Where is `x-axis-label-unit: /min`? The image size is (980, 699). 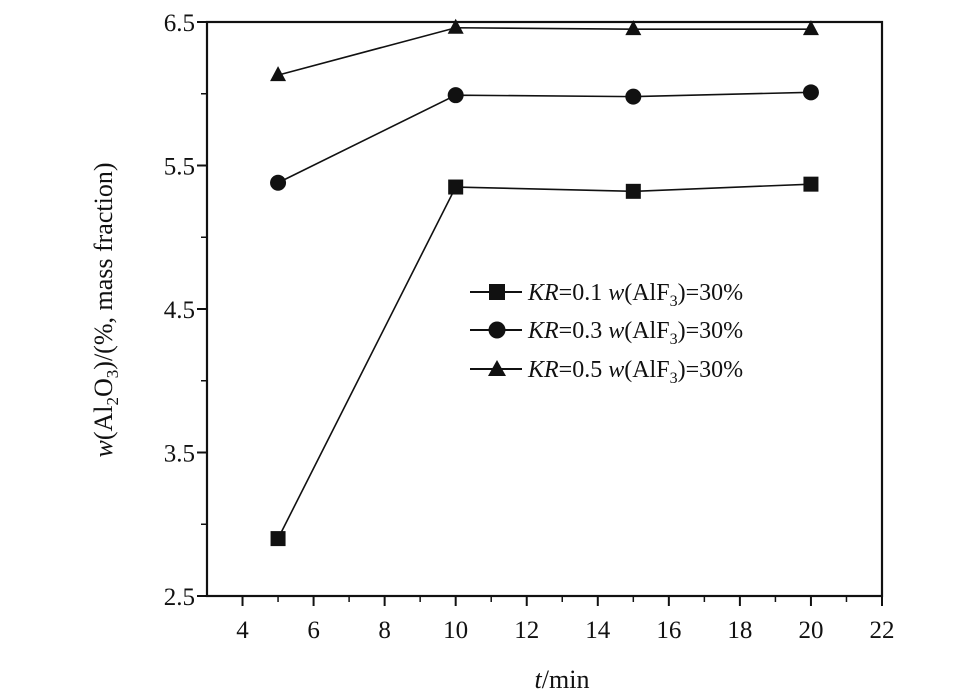
x-axis-label-unit: /min is located at coordinates (566, 679).